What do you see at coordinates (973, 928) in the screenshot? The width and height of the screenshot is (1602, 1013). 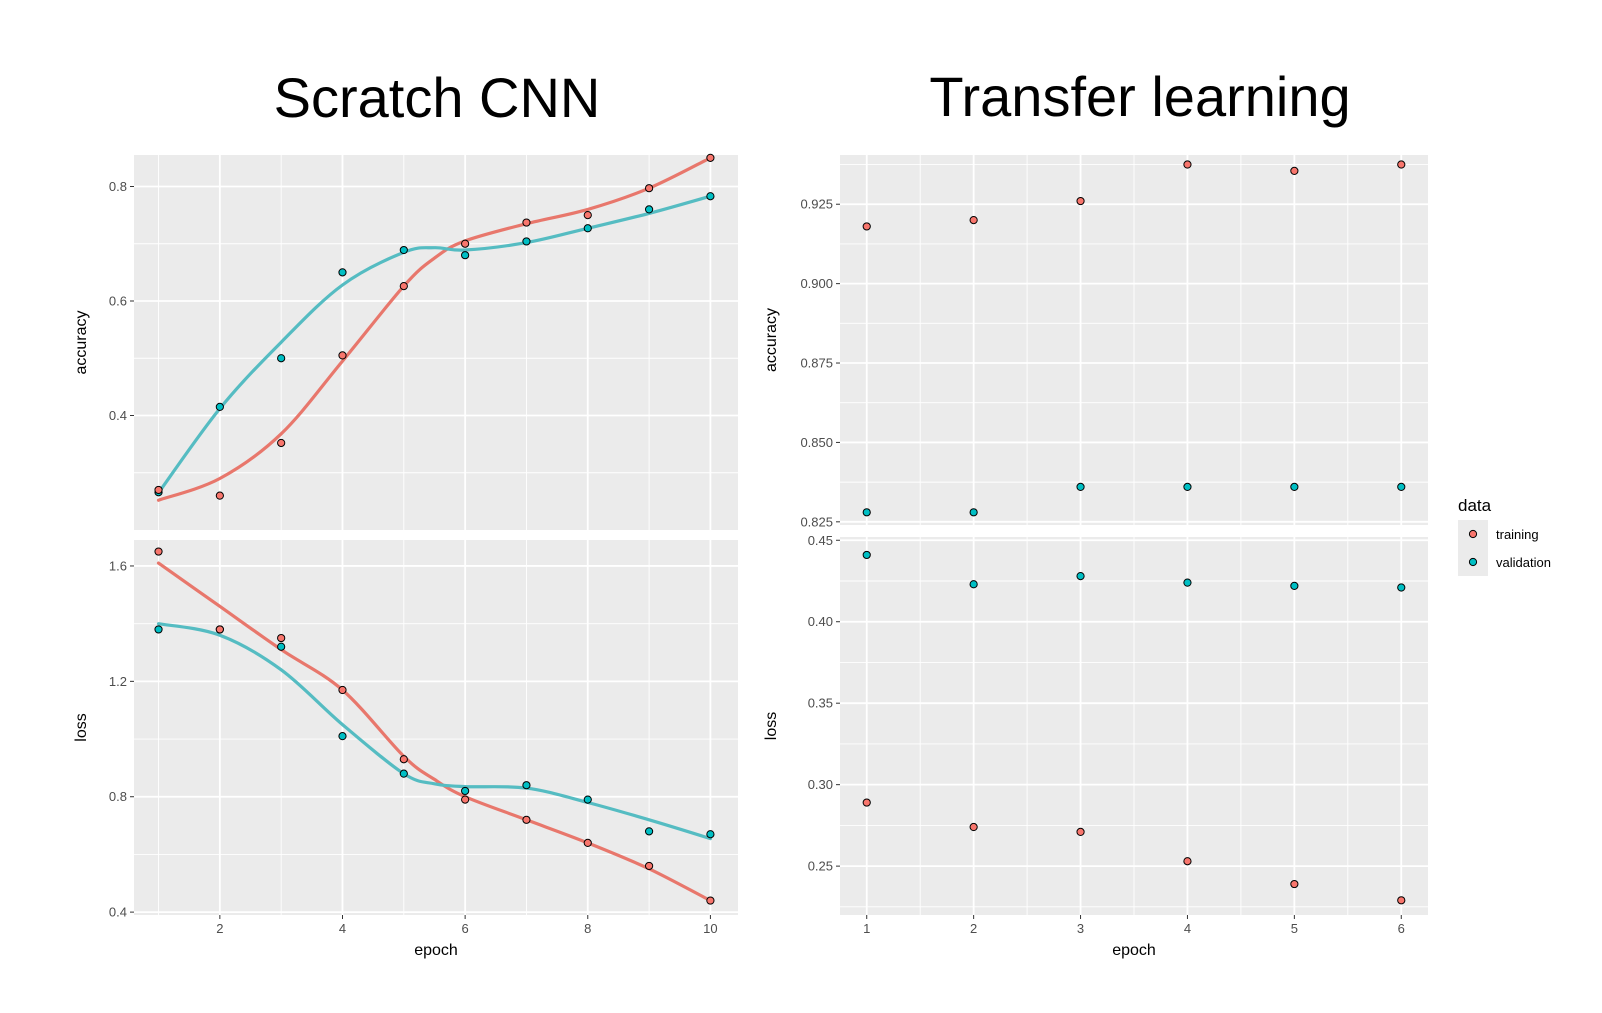 I see `x-tick-label: 2` at bounding box center [973, 928].